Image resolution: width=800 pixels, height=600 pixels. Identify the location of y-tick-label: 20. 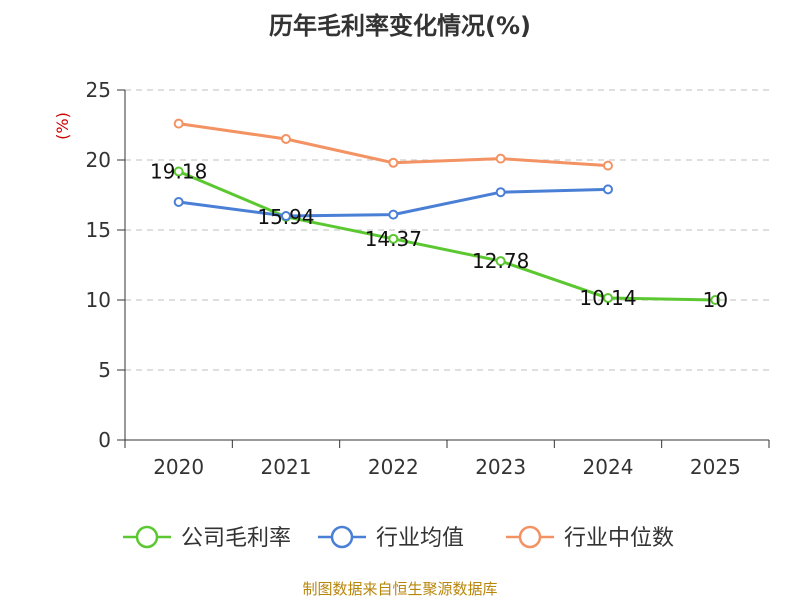
(98, 160).